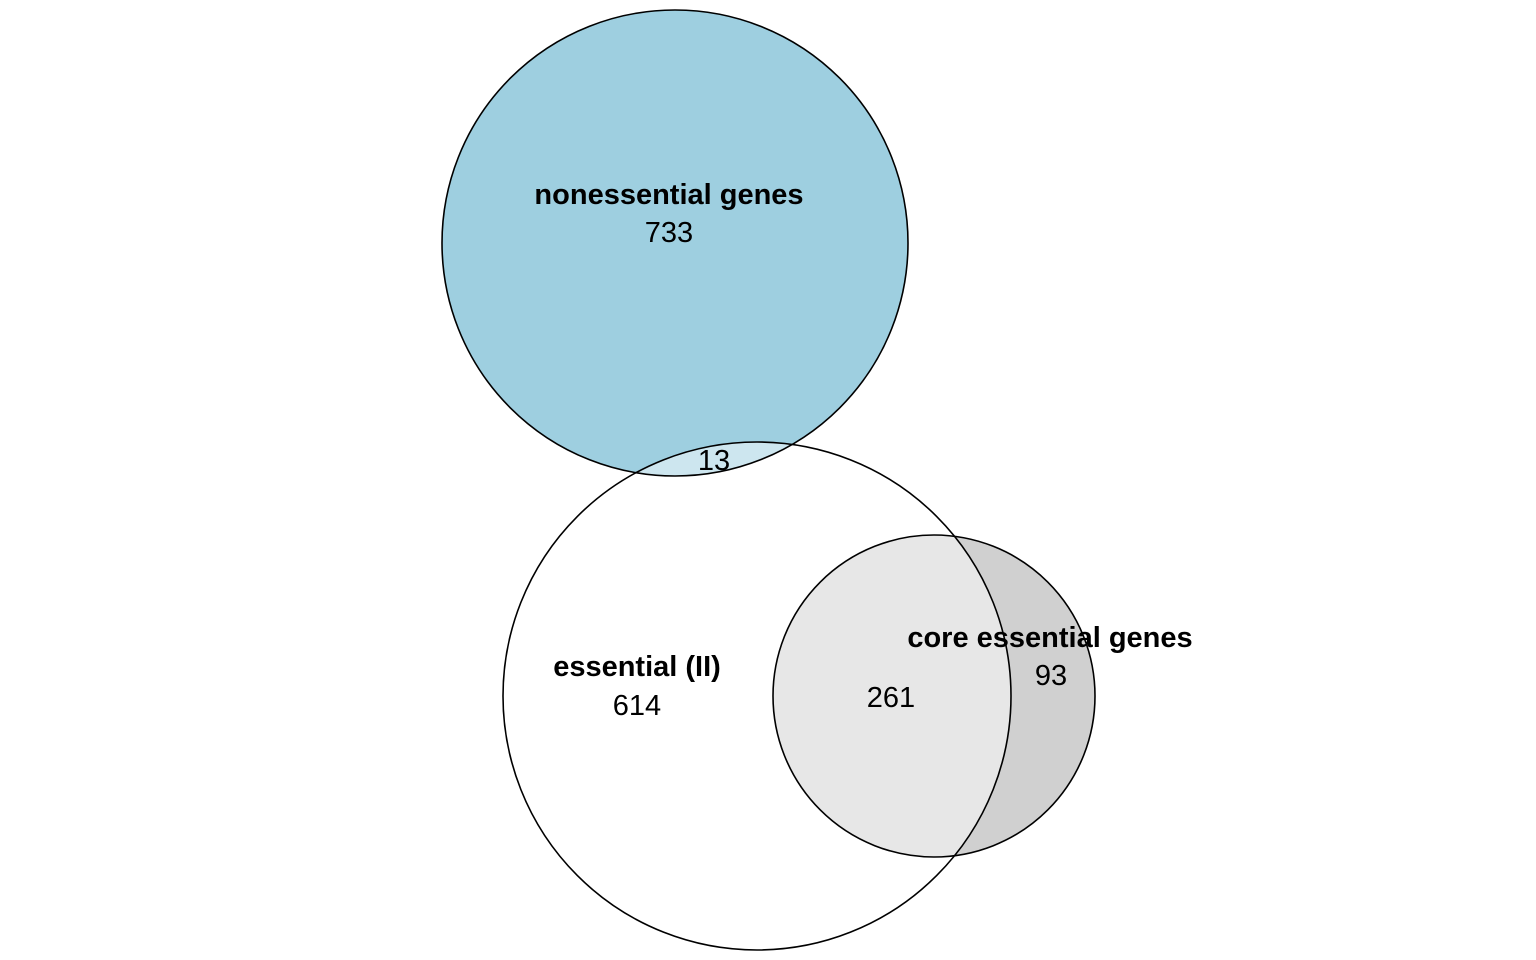 The height and width of the screenshot is (960, 1536). Describe the element at coordinates (637, 706) in the screenshot. I see `essential-only-count: 614` at that location.